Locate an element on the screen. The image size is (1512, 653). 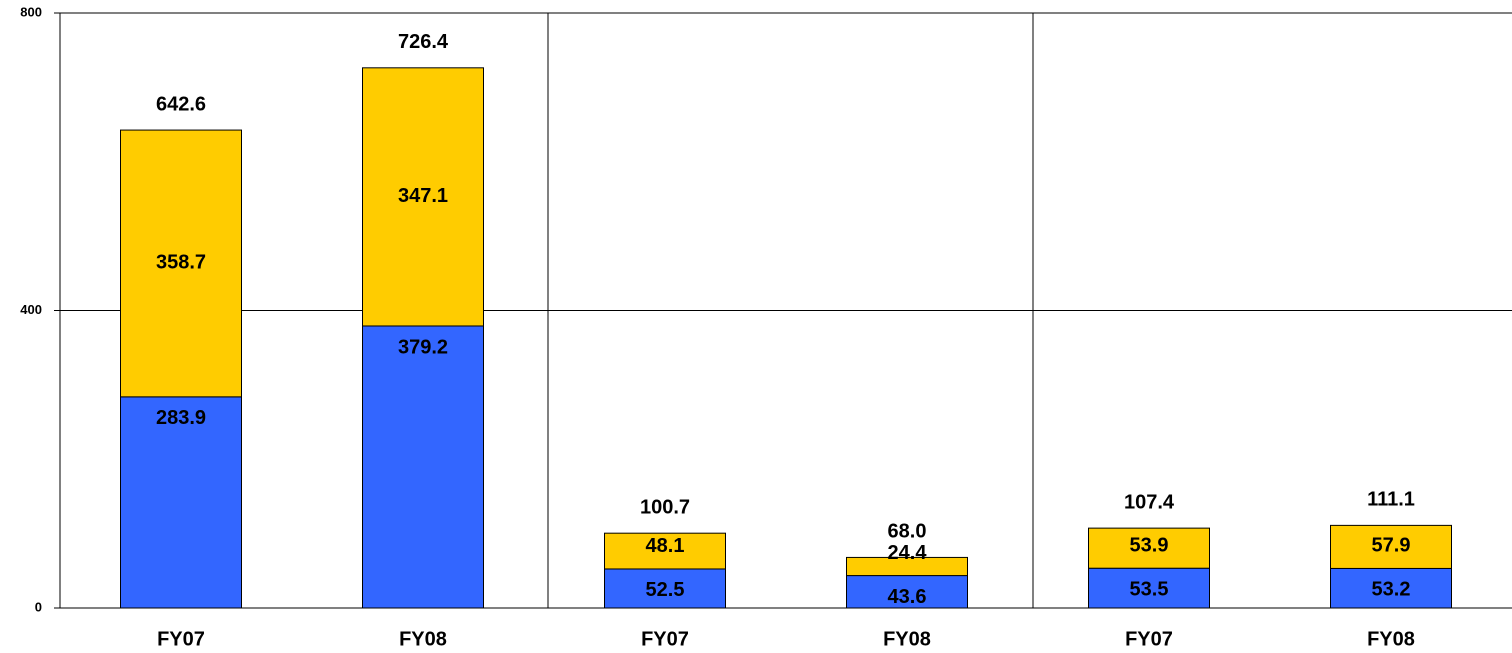
y-tick-label: 0 is located at coordinates (38, 606).